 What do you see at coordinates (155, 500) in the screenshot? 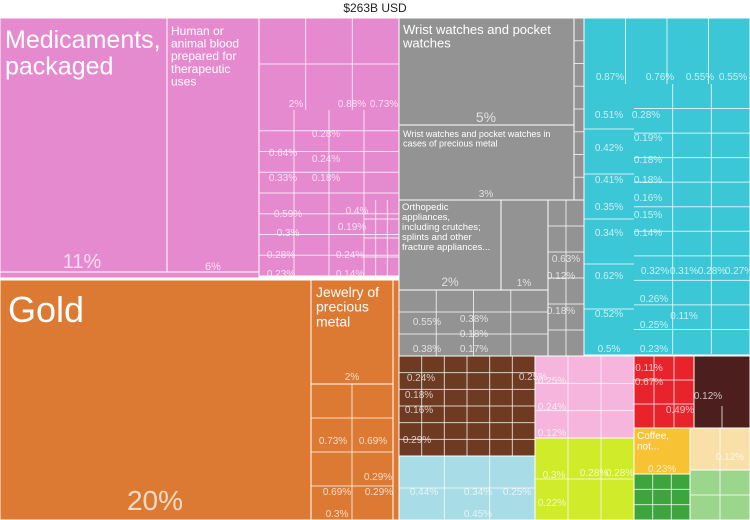
I see `gold-pct: 20%` at bounding box center [155, 500].